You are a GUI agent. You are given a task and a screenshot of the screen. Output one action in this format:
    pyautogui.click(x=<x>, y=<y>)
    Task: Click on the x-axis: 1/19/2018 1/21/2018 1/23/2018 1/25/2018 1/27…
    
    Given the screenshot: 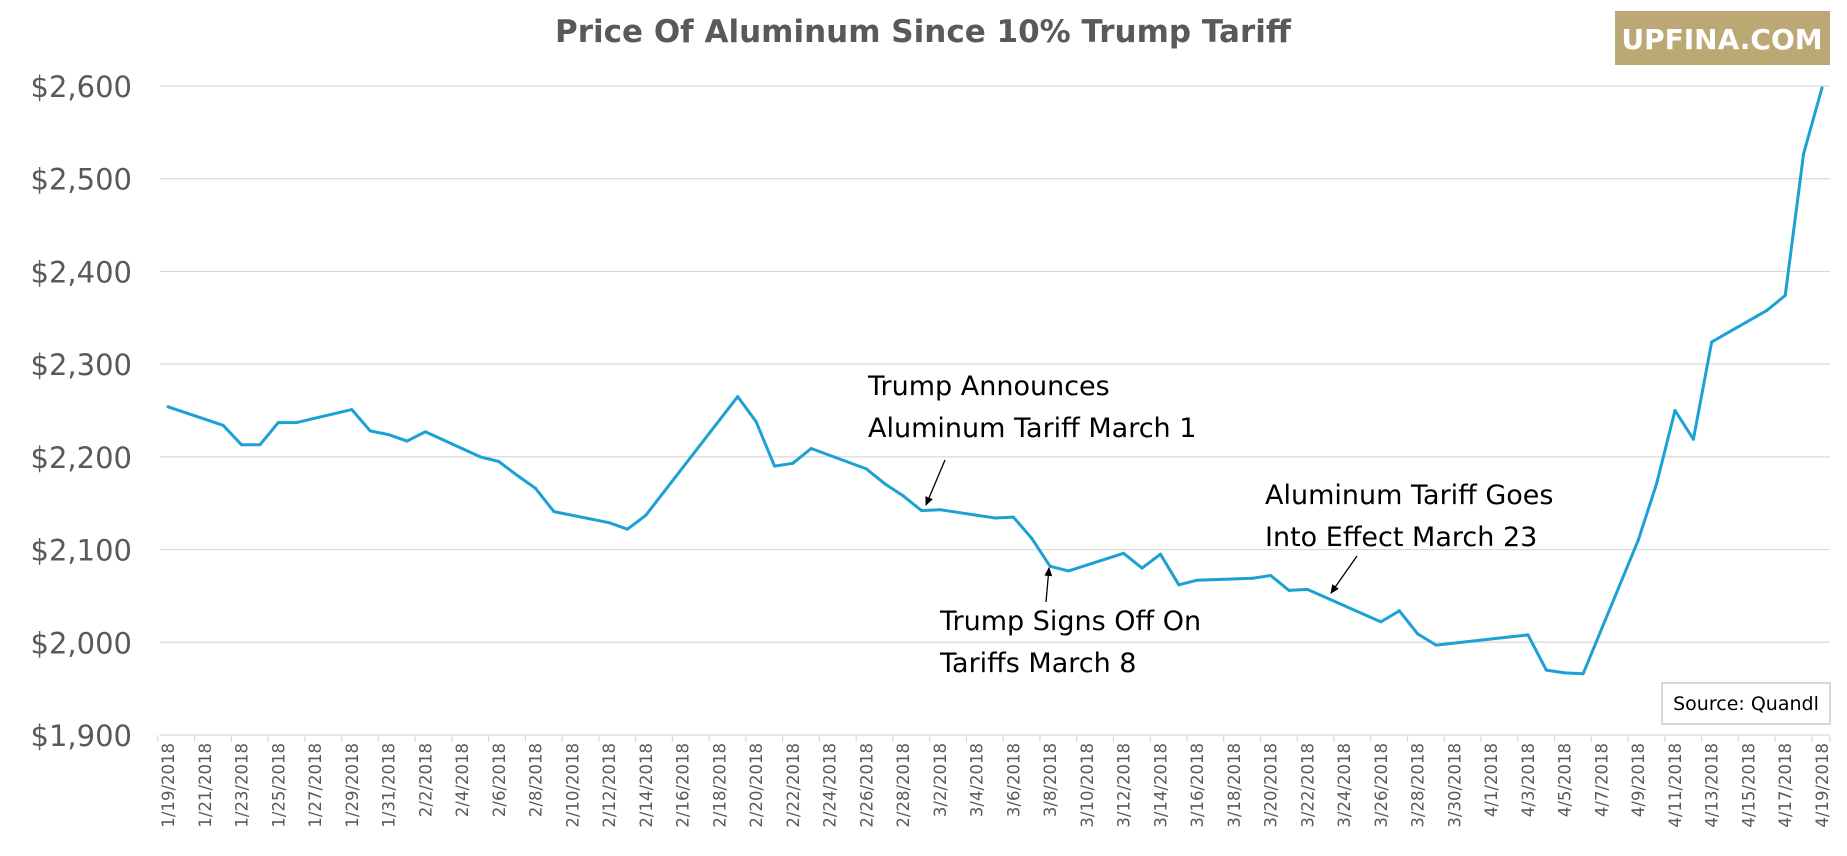 What is the action you would take?
    pyautogui.click(x=994, y=781)
    